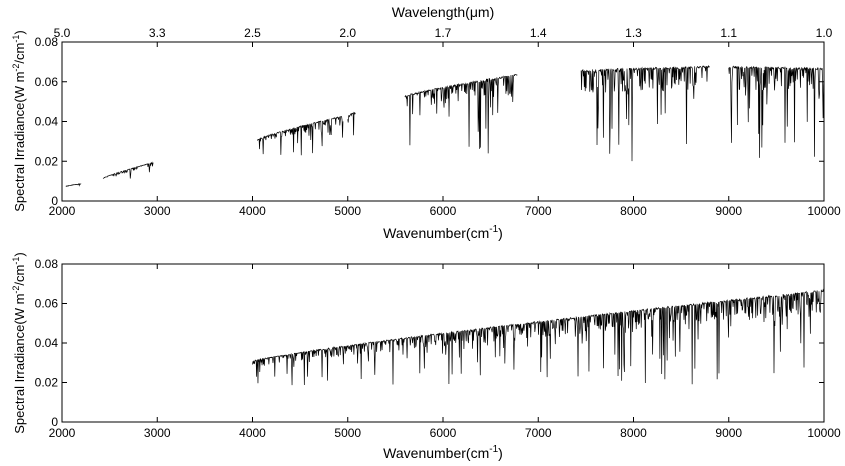 This screenshot has height=466, width=845. What do you see at coordinates (157, 33) in the screenshot?
I see `top-tick-label: 3.3` at bounding box center [157, 33].